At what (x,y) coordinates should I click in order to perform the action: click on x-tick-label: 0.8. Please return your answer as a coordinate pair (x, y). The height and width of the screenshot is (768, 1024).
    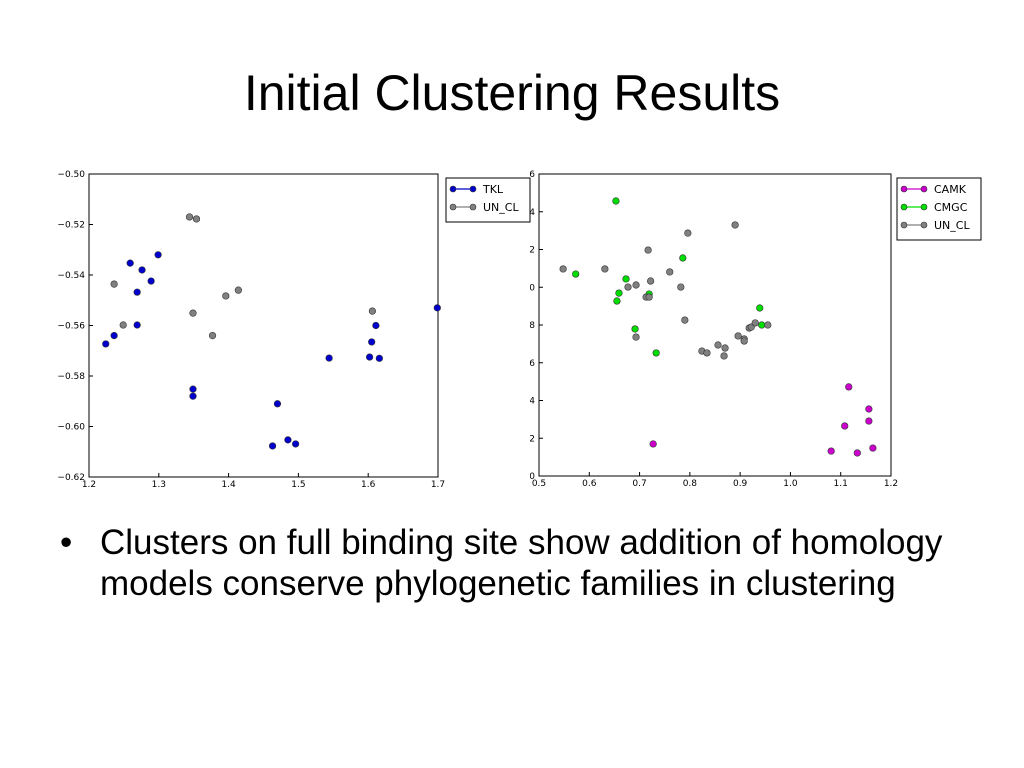
    Looking at the image, I should click on (690, 484).